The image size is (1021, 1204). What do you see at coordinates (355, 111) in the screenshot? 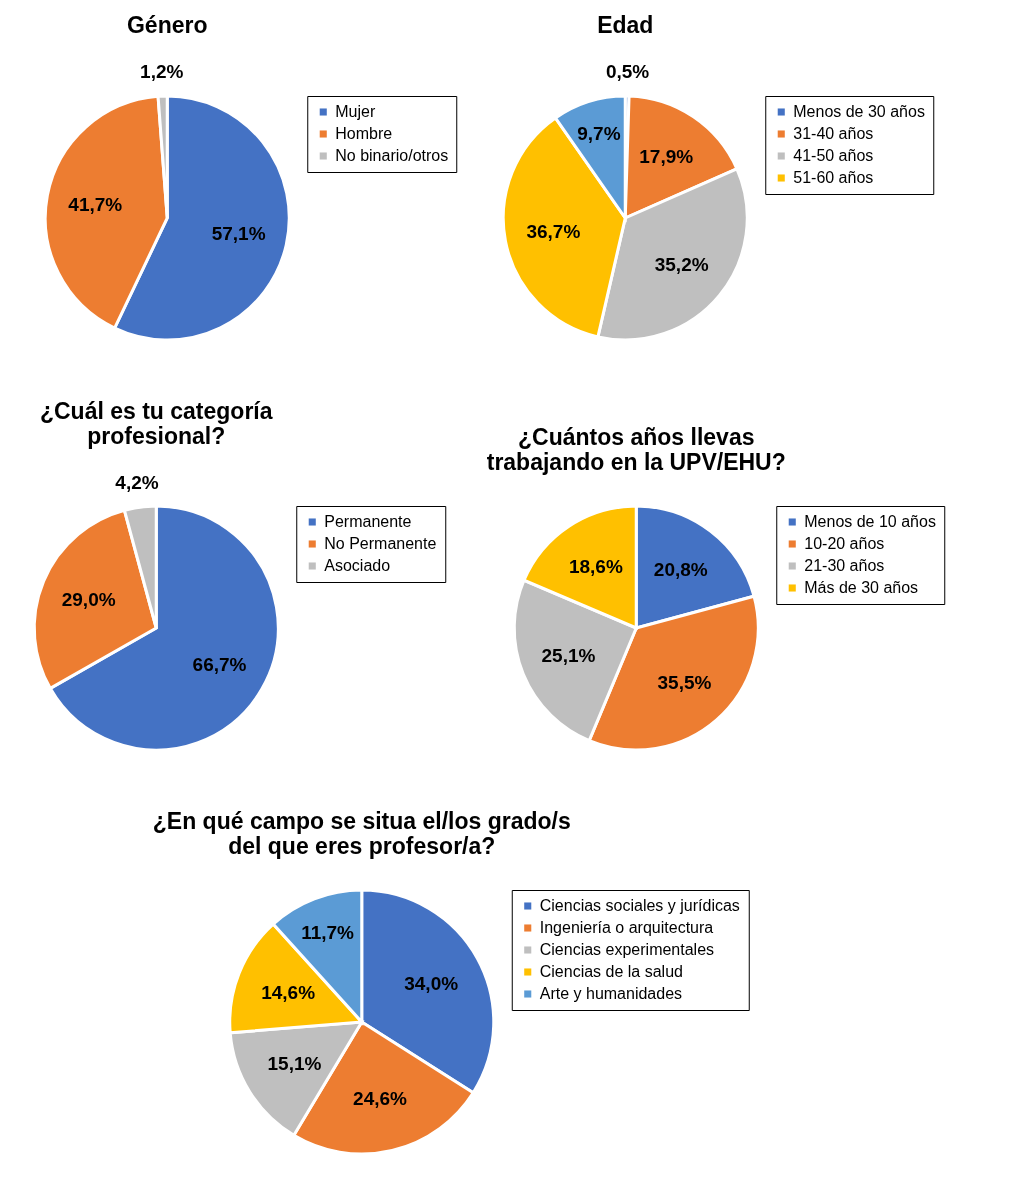
I see `legend-label: Mujer` at bounding box center [355, 111].